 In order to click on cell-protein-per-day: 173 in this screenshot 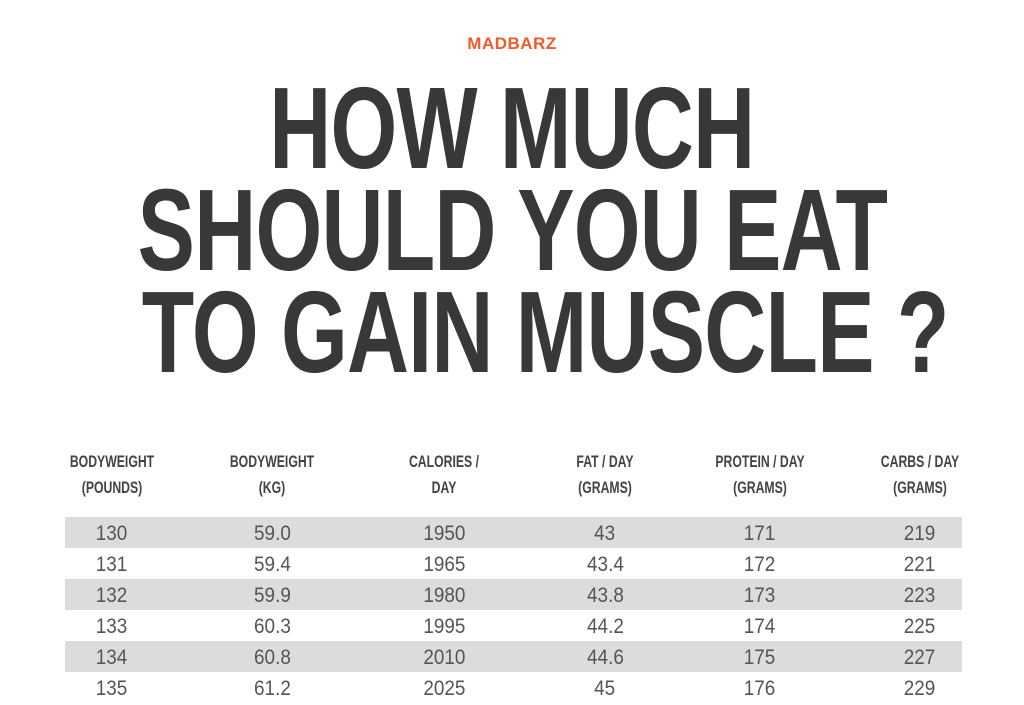, I will do `click(760, 595)`.